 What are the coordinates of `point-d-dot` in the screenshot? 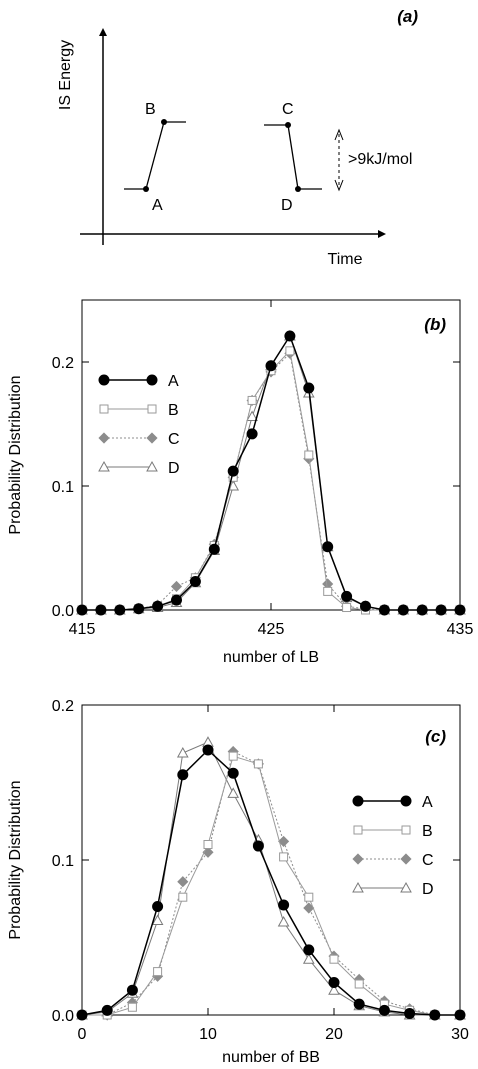 It's located at (298, 189).